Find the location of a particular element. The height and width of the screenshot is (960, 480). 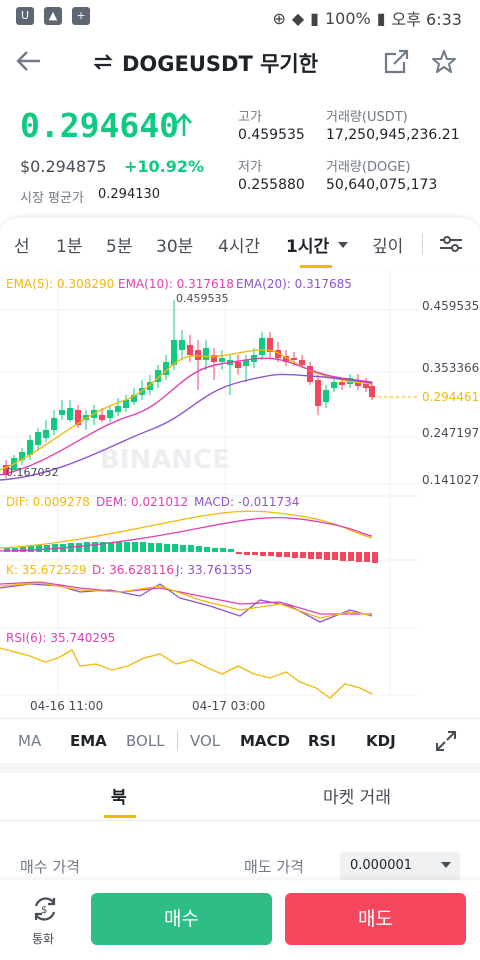

external-link-icon is located at coordinates (396, 64).